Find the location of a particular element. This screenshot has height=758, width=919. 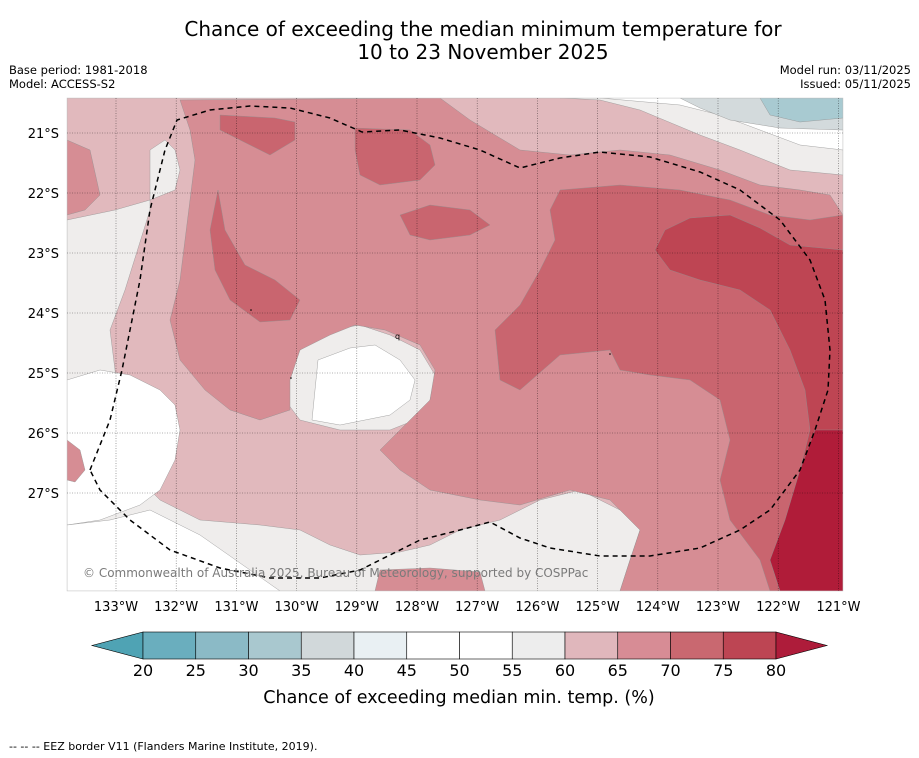

colorbar-under-arrow is located at coordinates (117, 645).